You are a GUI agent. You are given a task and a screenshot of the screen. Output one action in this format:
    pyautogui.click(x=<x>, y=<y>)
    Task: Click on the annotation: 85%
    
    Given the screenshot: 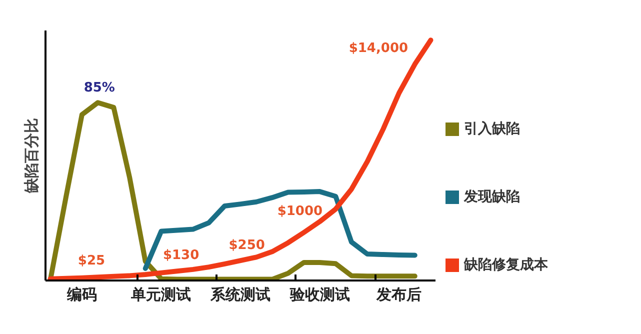 What is the action you would take?
    pyautogui.click(x=99, y=88)
    